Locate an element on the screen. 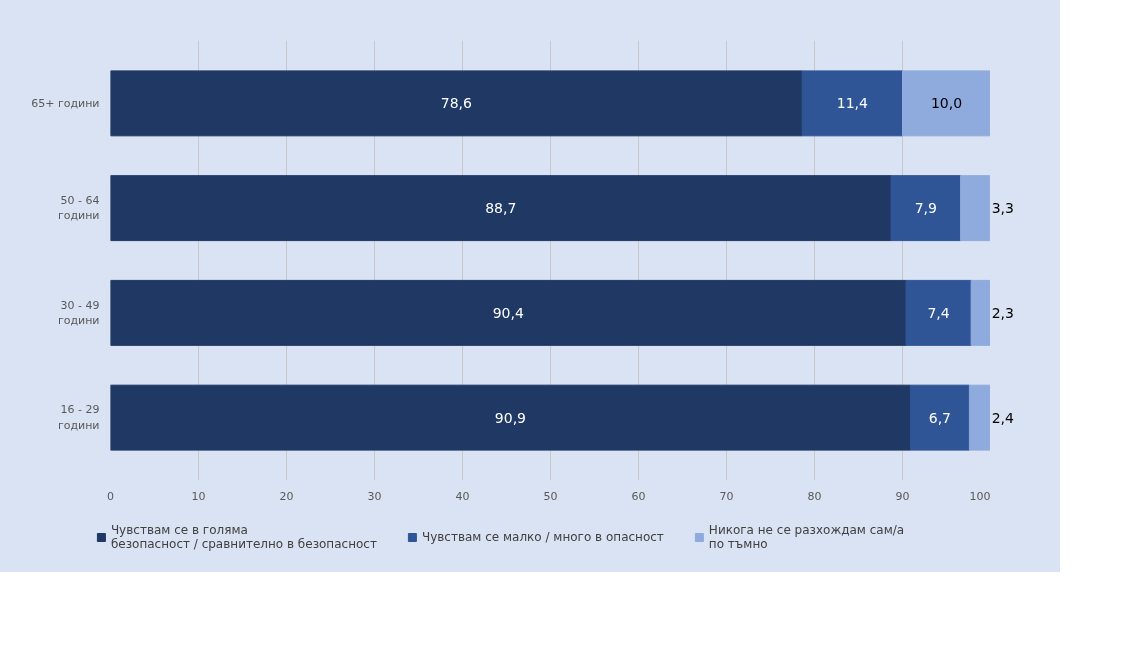  data-label: 78,6 is located at coordinates (456, 103).